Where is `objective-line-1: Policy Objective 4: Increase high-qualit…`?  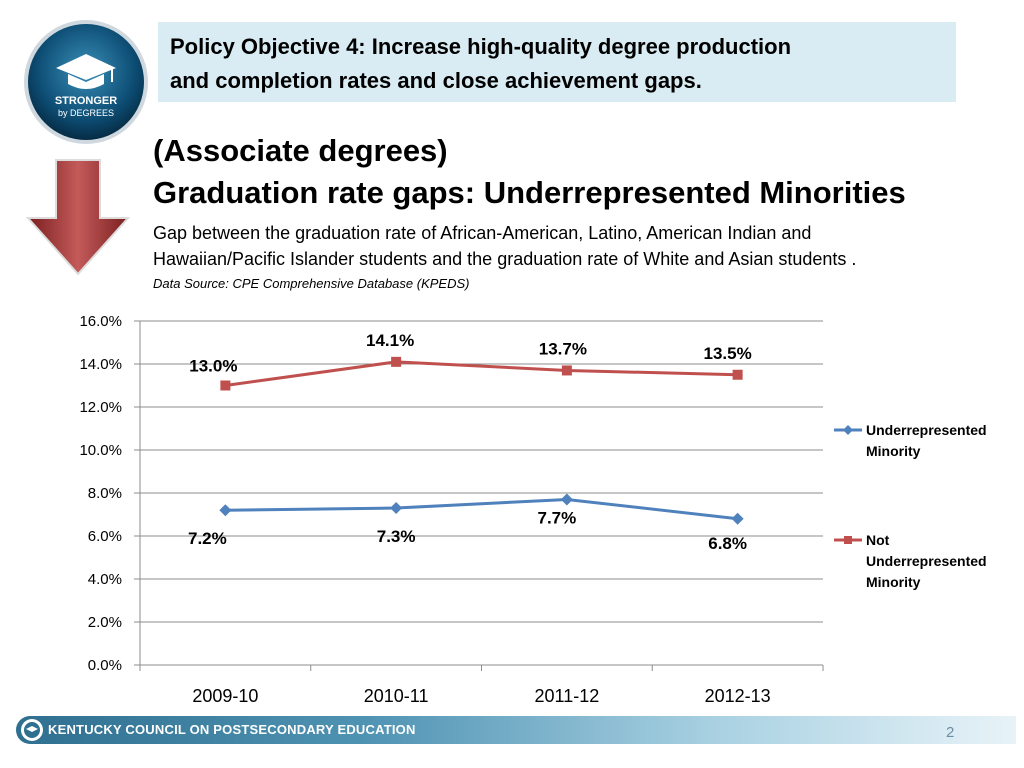
objective-line-1: Policy Objective 4: Increase high-qualit… is located at coordinates (481, 46).